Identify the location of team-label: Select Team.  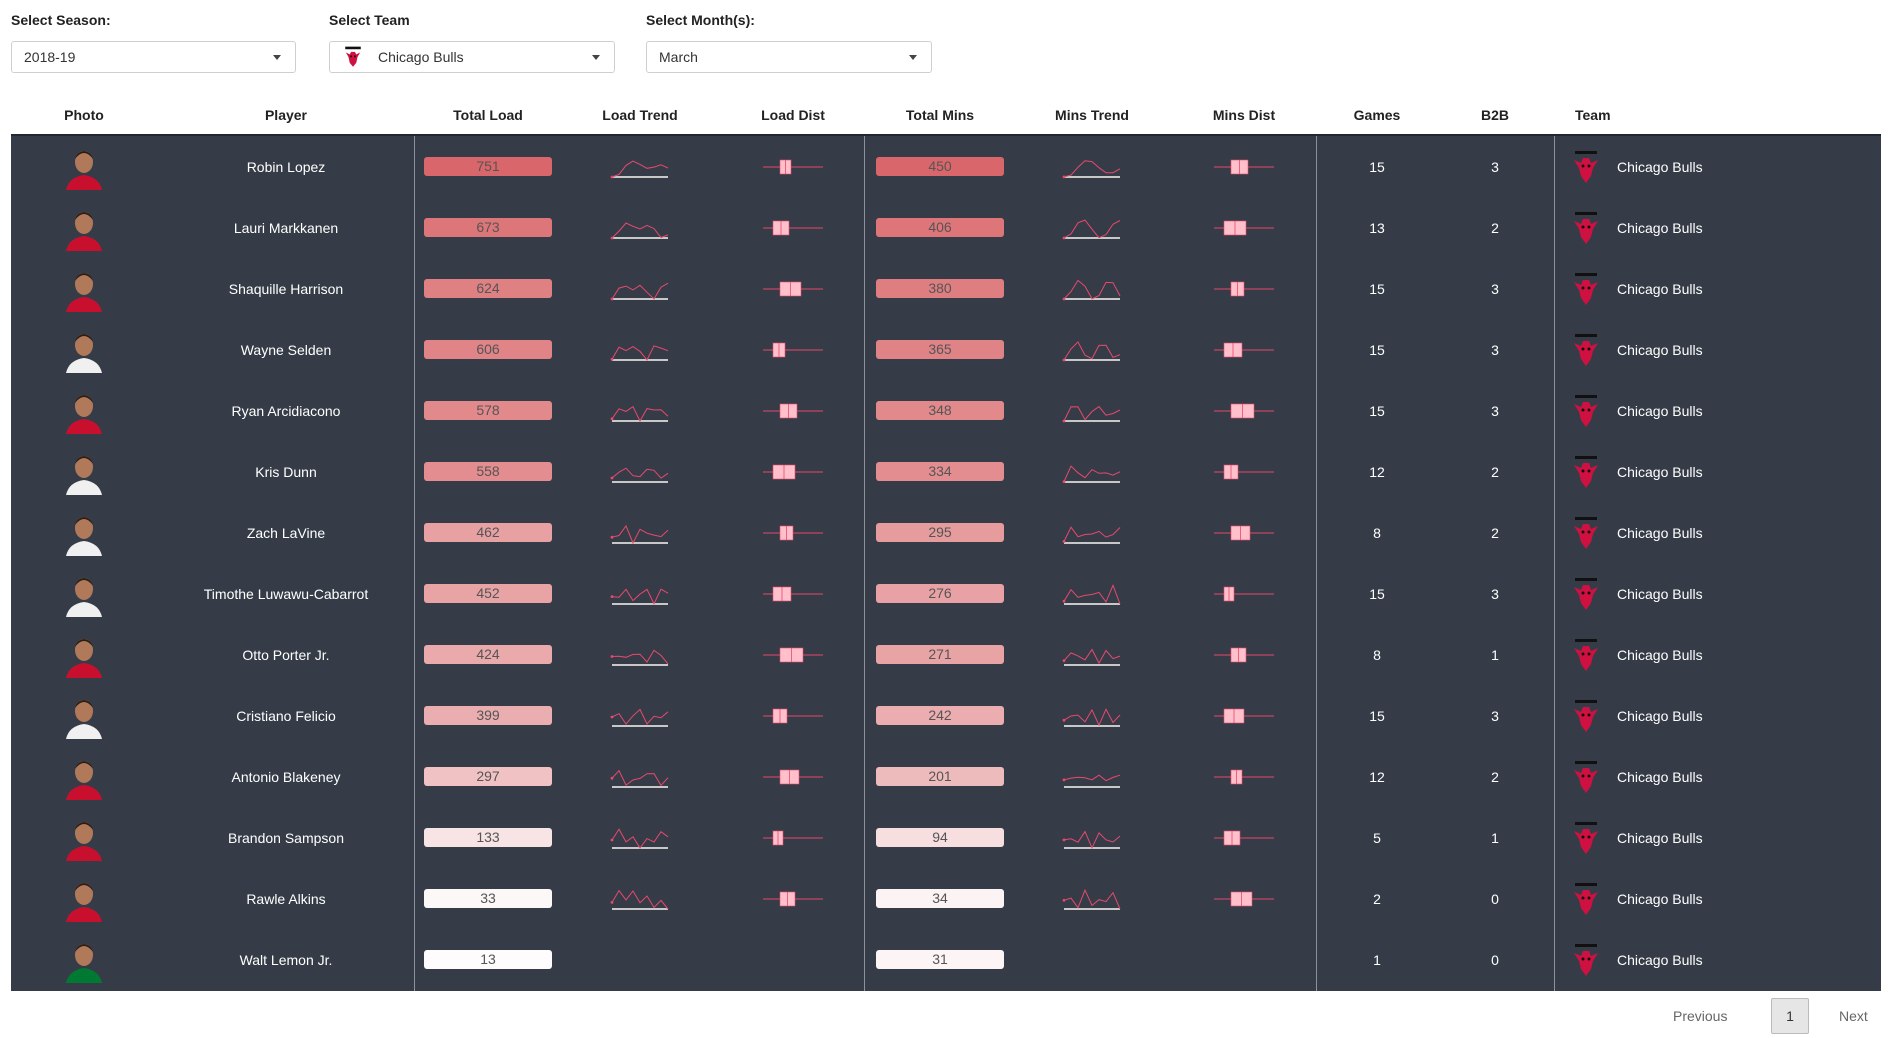
(369, 20).